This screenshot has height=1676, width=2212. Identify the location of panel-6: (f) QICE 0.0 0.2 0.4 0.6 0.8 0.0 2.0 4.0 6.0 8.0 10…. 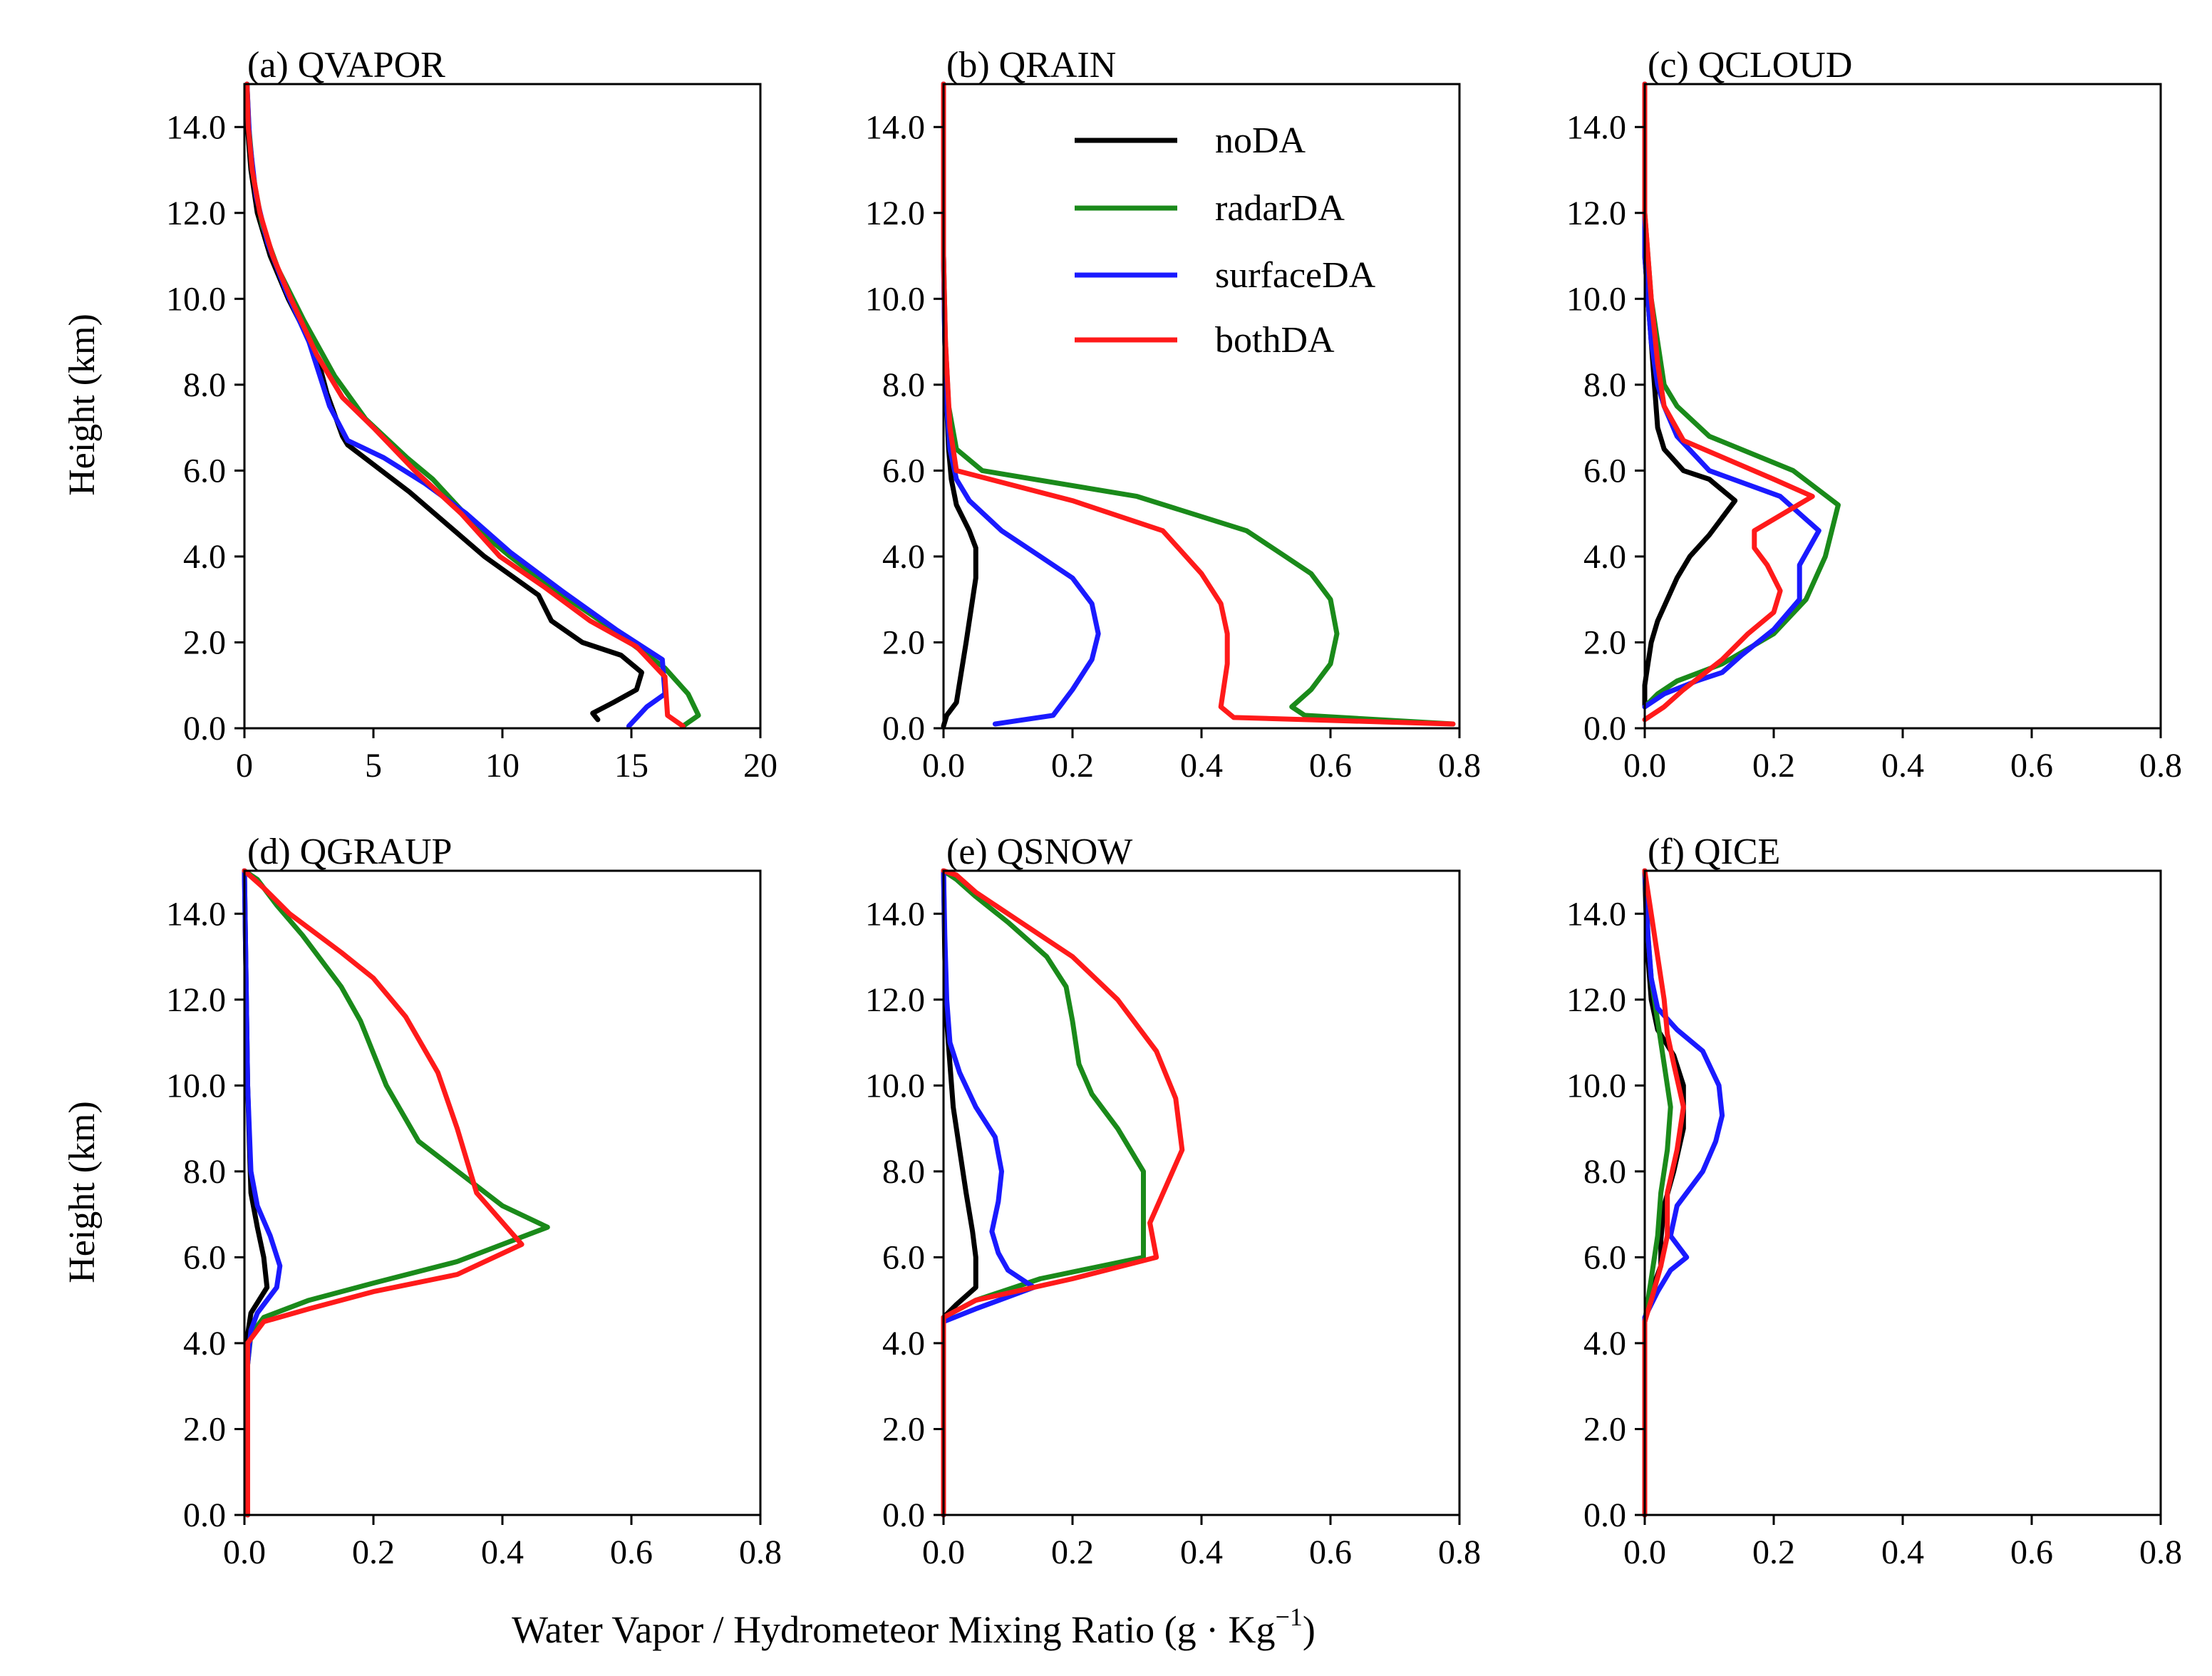
(1874, 1201).